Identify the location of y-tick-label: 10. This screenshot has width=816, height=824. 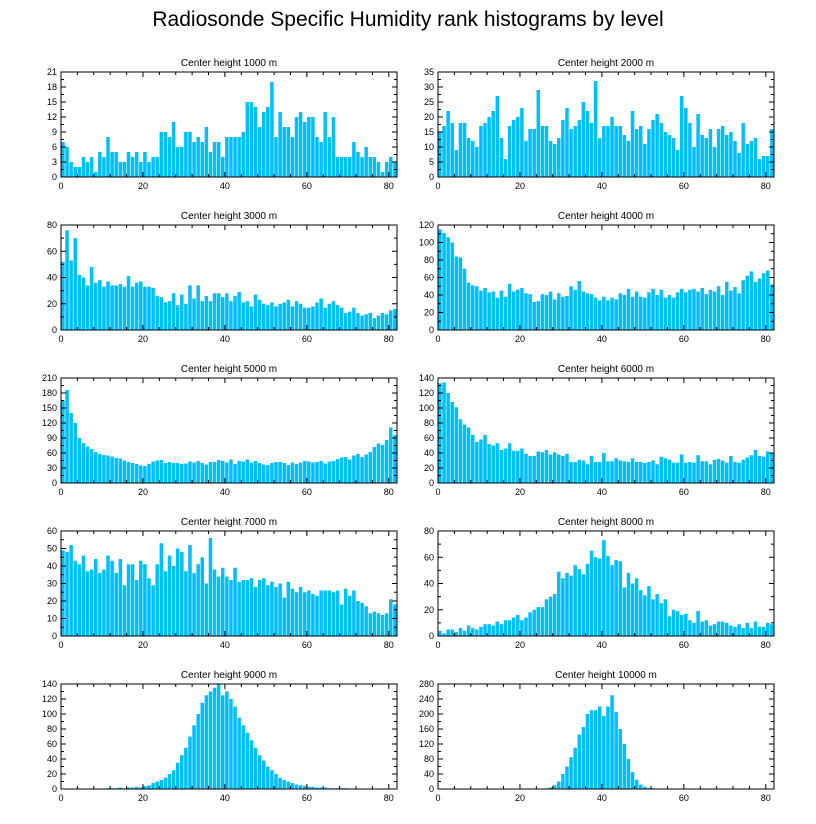
(429, 147).